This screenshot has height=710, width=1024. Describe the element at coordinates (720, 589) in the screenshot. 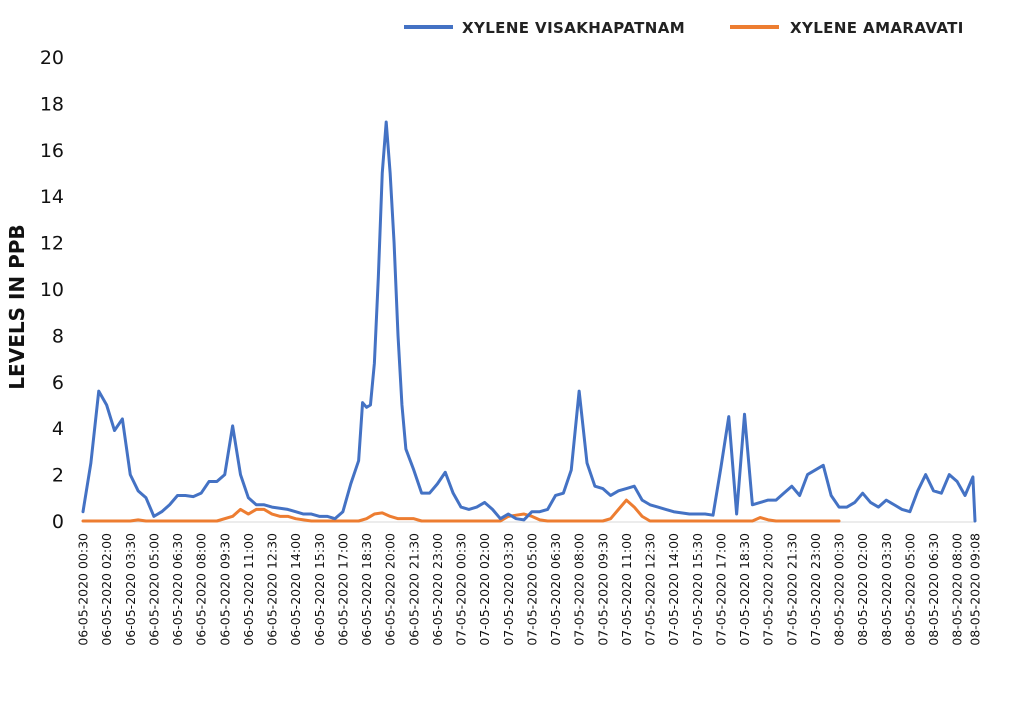

I see `x-tick-label: 07-05-2020 17:00` at that location.